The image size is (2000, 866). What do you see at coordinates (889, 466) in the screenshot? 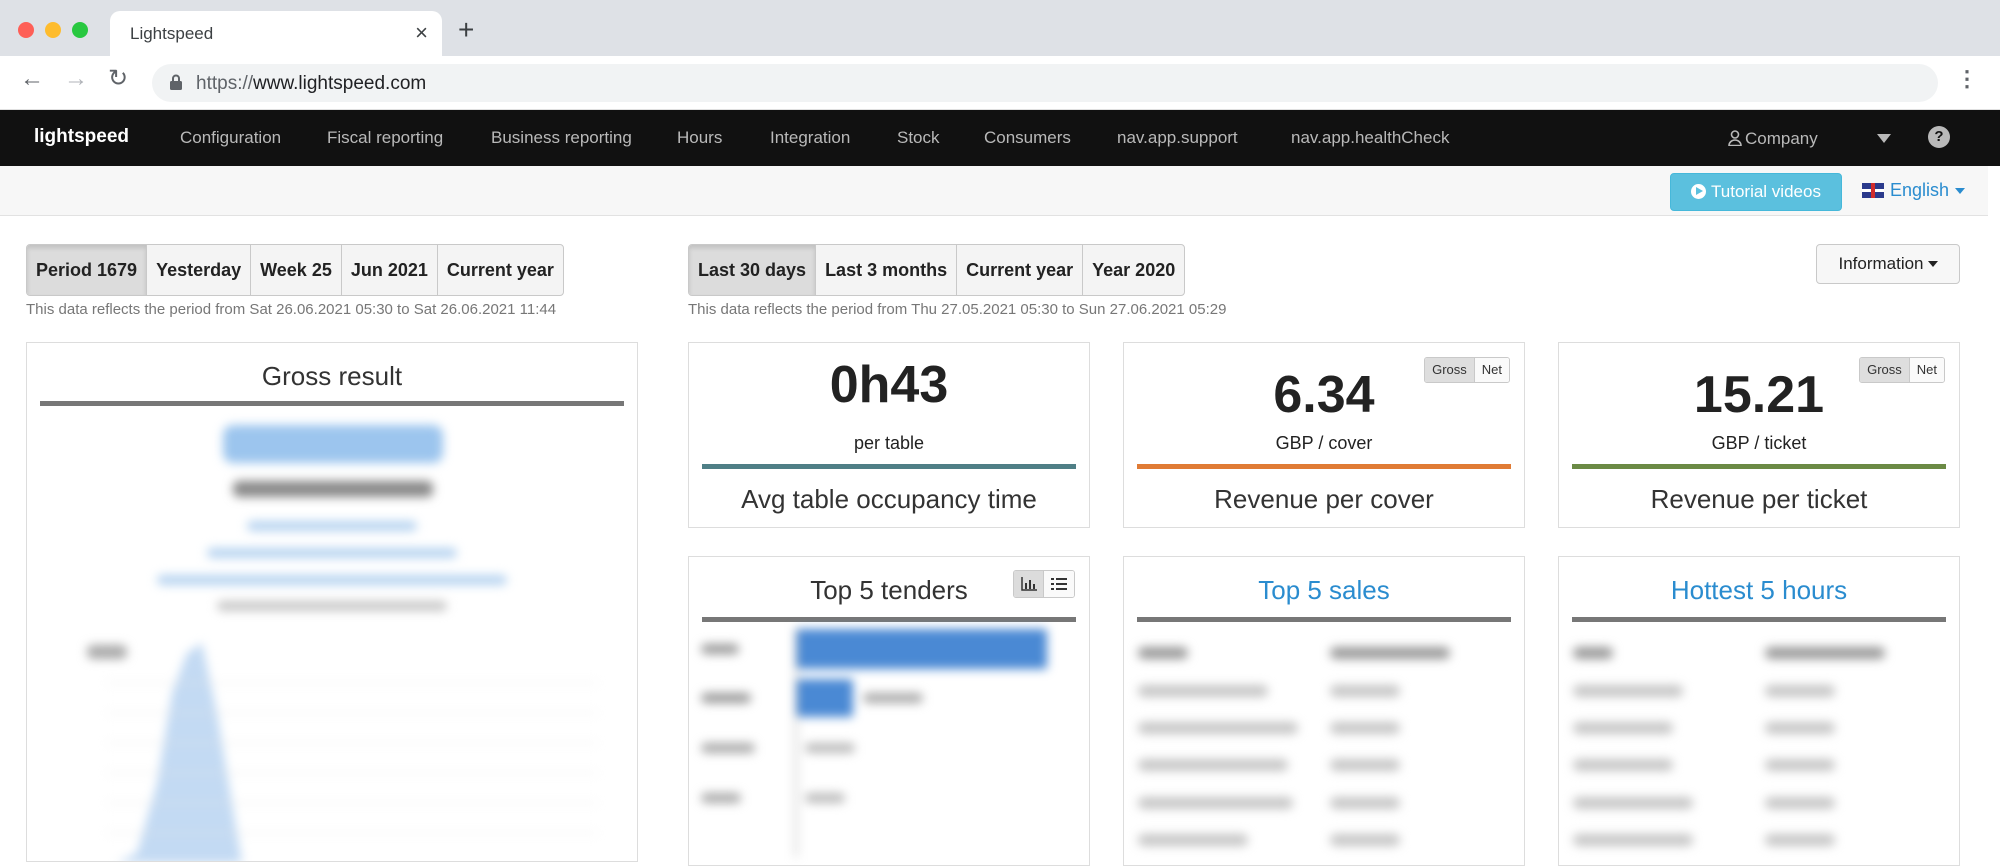
I see `occupancy-color-bar` at bounding box center [889, 466].